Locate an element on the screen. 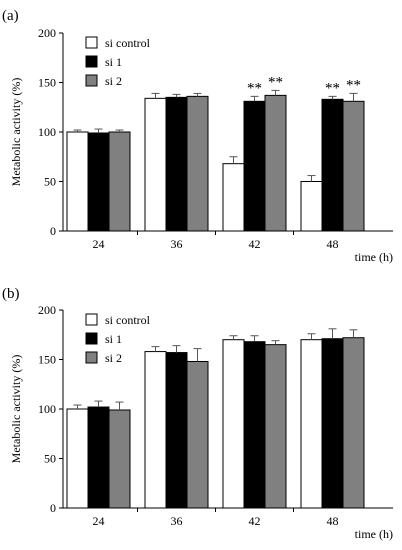  panel-label: (b) is located at coordinates (11, 294).